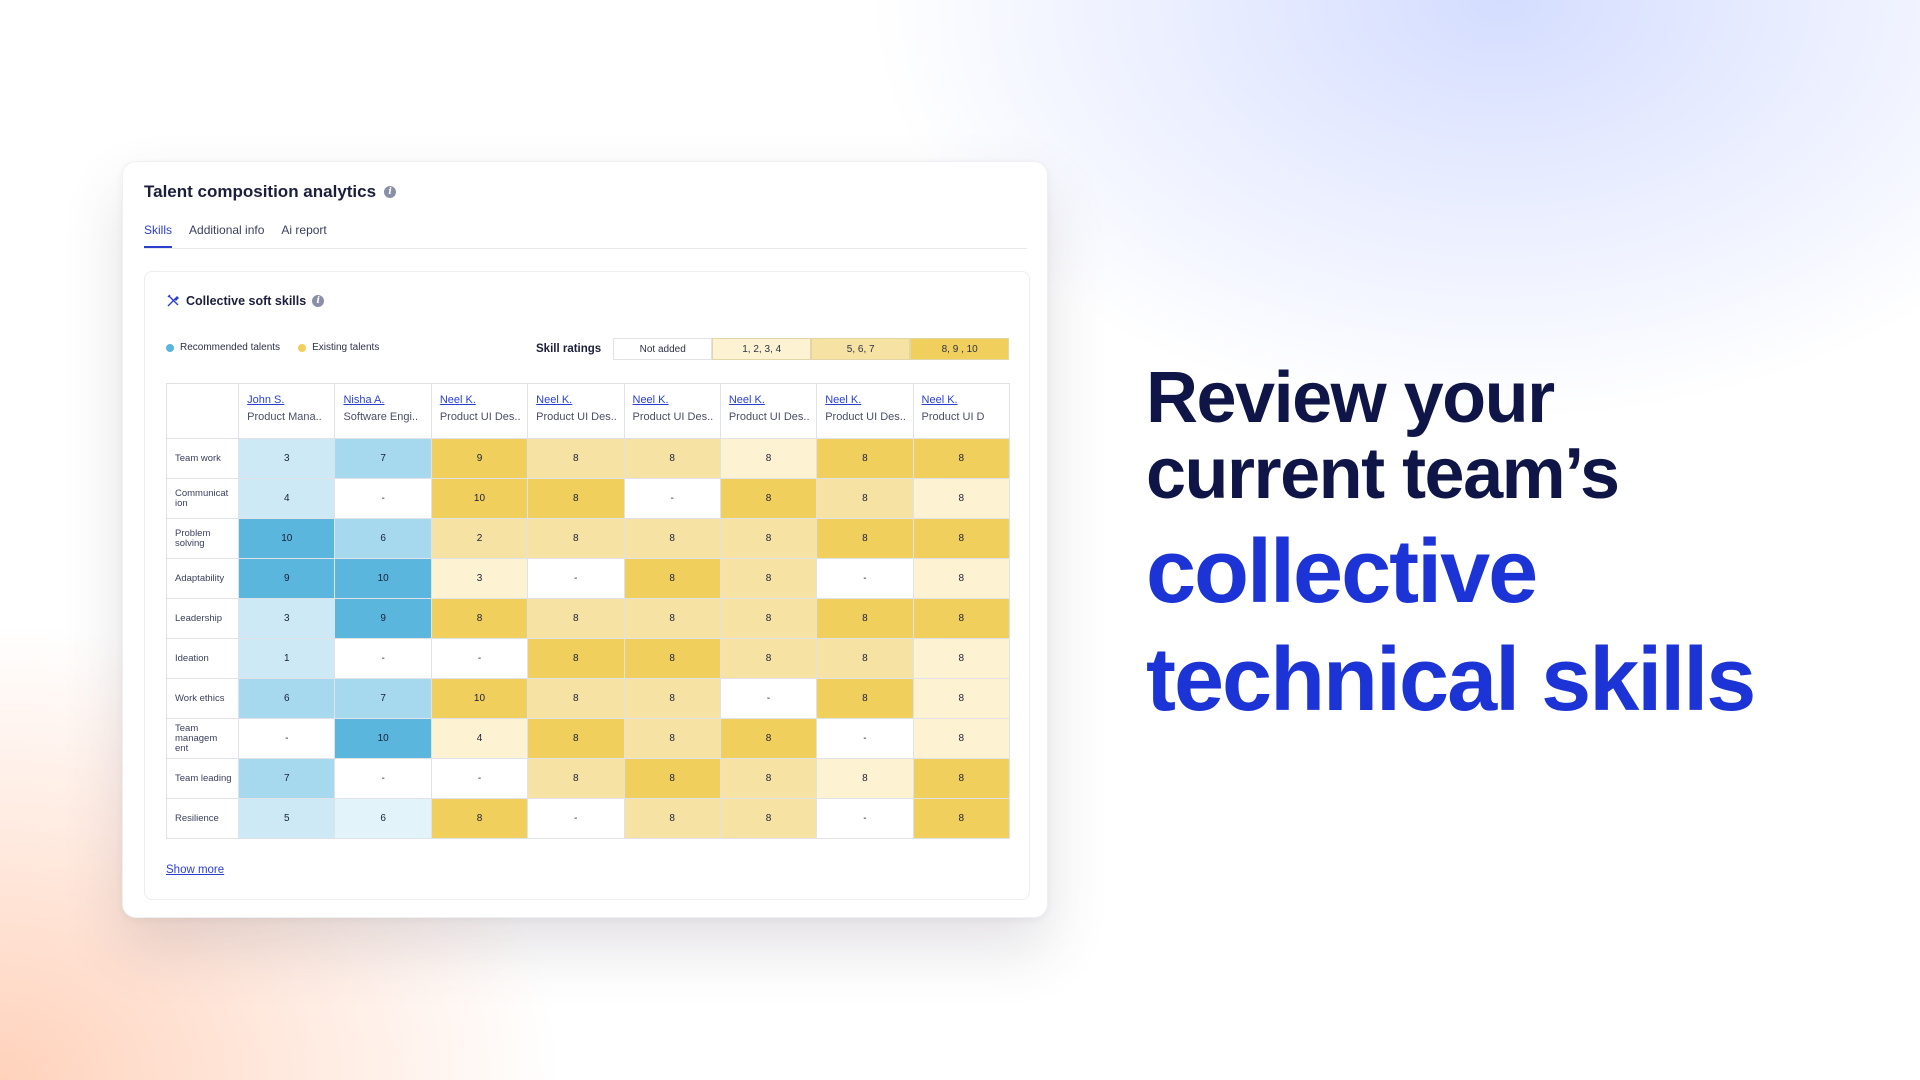 Image resolution: width=1920 pixels, height=1080 pixels. What do you see at coordinates (260, 191) in the screenshot?
I see `card-title-text: Talent composition analytics` at bounding box center [260, 191].